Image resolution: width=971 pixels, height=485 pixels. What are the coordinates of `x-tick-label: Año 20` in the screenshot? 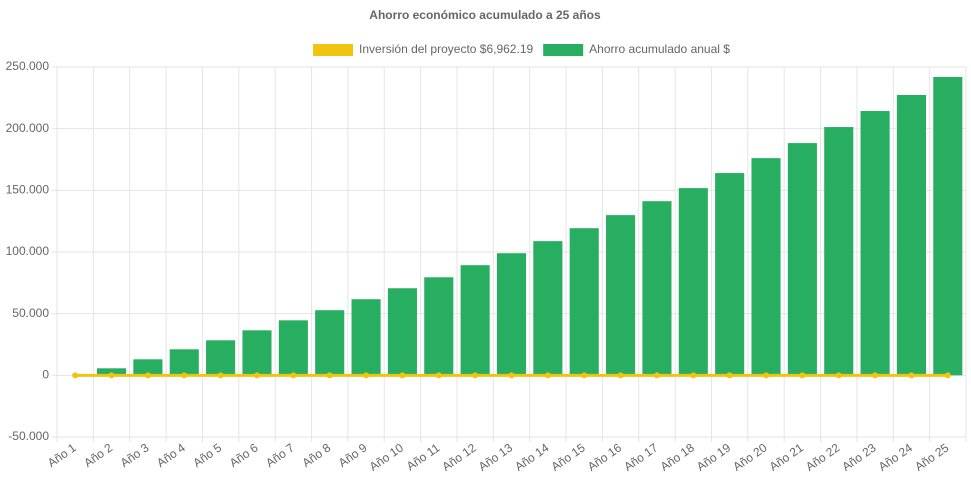 It's located at (749, 456).